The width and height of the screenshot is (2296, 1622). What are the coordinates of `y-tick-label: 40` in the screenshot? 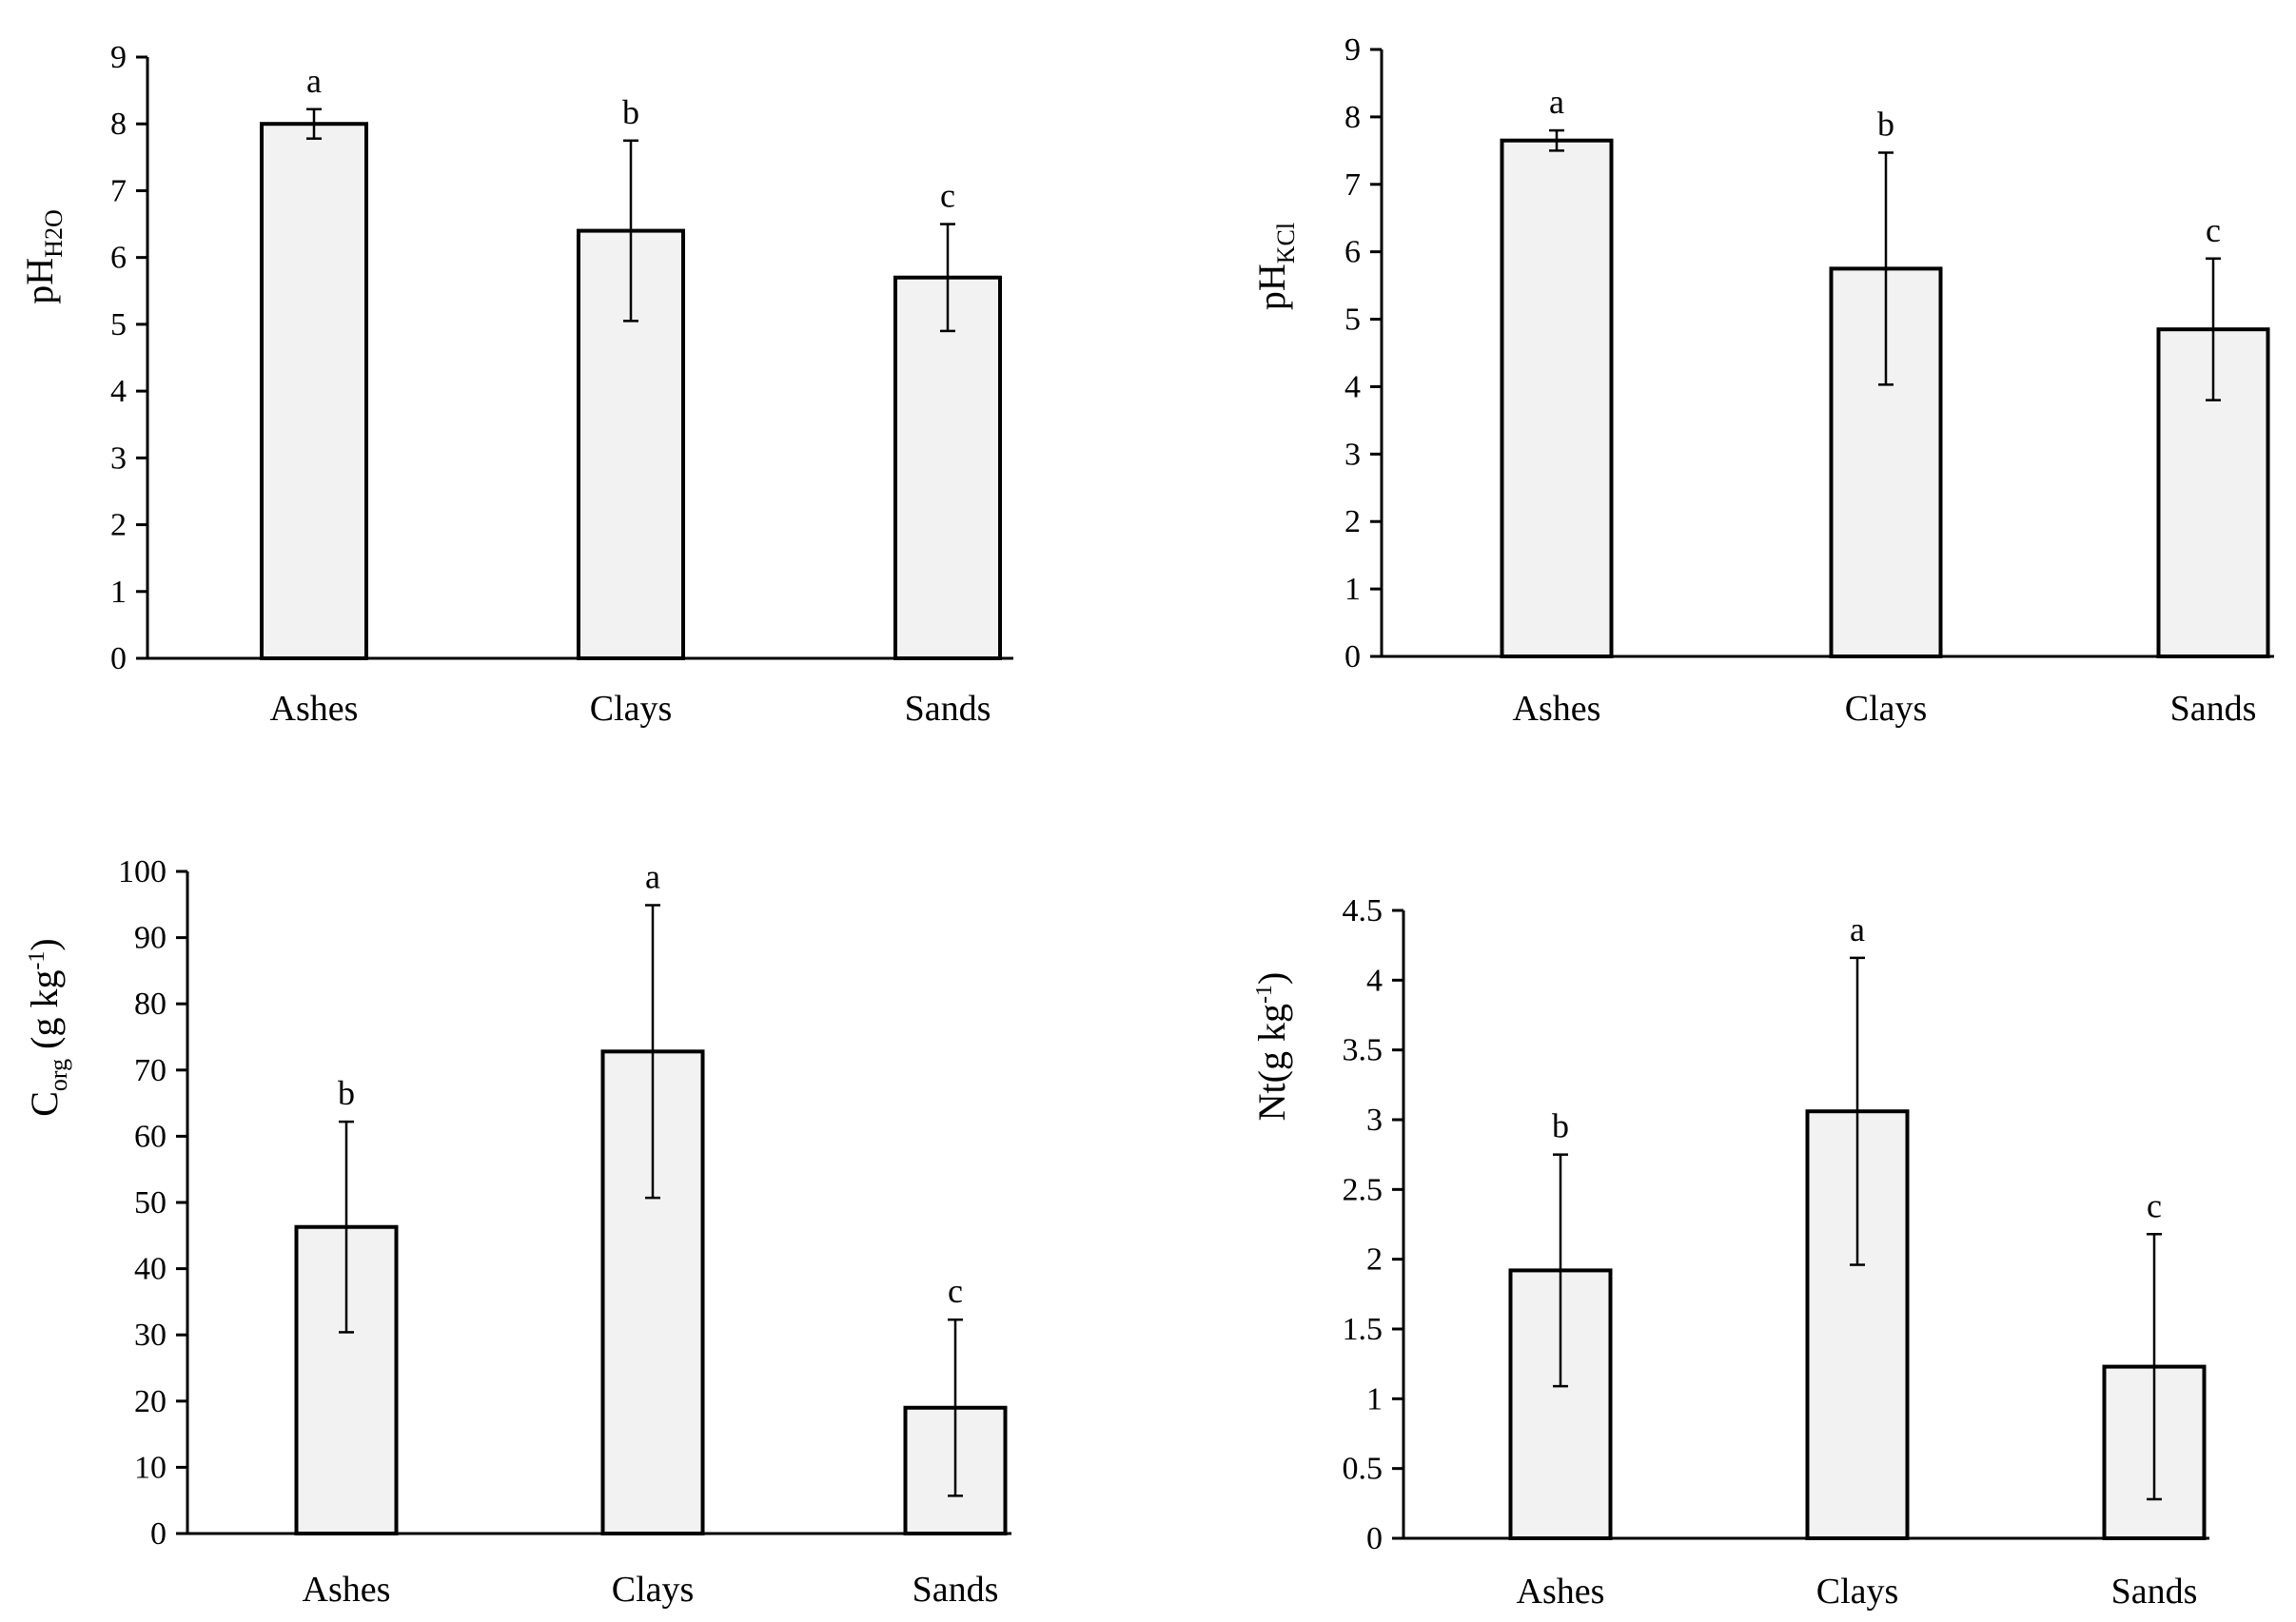 It's located at (150, 1269).